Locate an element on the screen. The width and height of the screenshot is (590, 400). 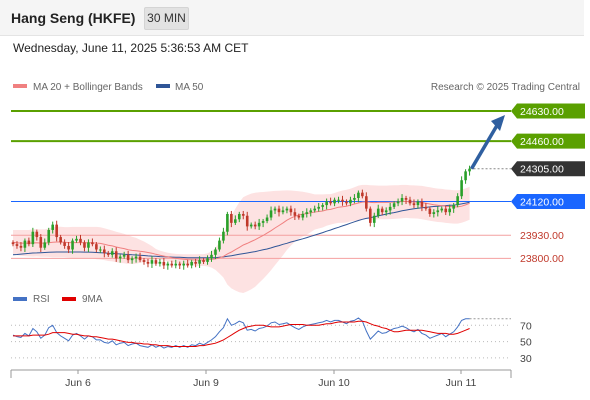
credit-text: Research © 2025 Trading Central is located at coordinates (505, 87).